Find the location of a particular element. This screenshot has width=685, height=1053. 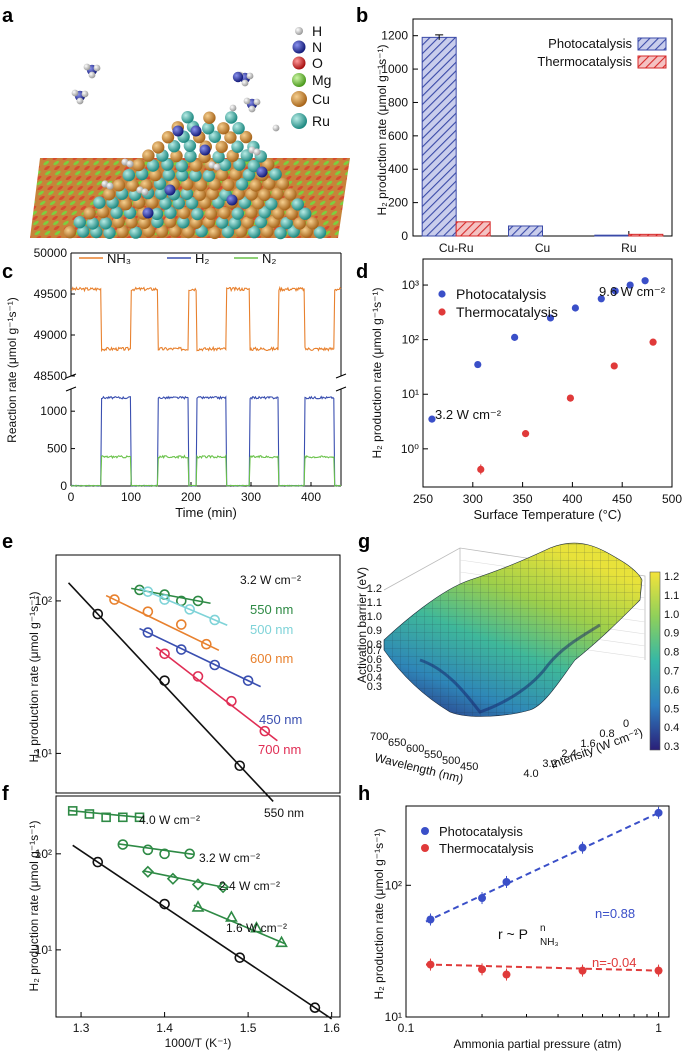

panel-letter-g: g is located at coordinates (364, 542).